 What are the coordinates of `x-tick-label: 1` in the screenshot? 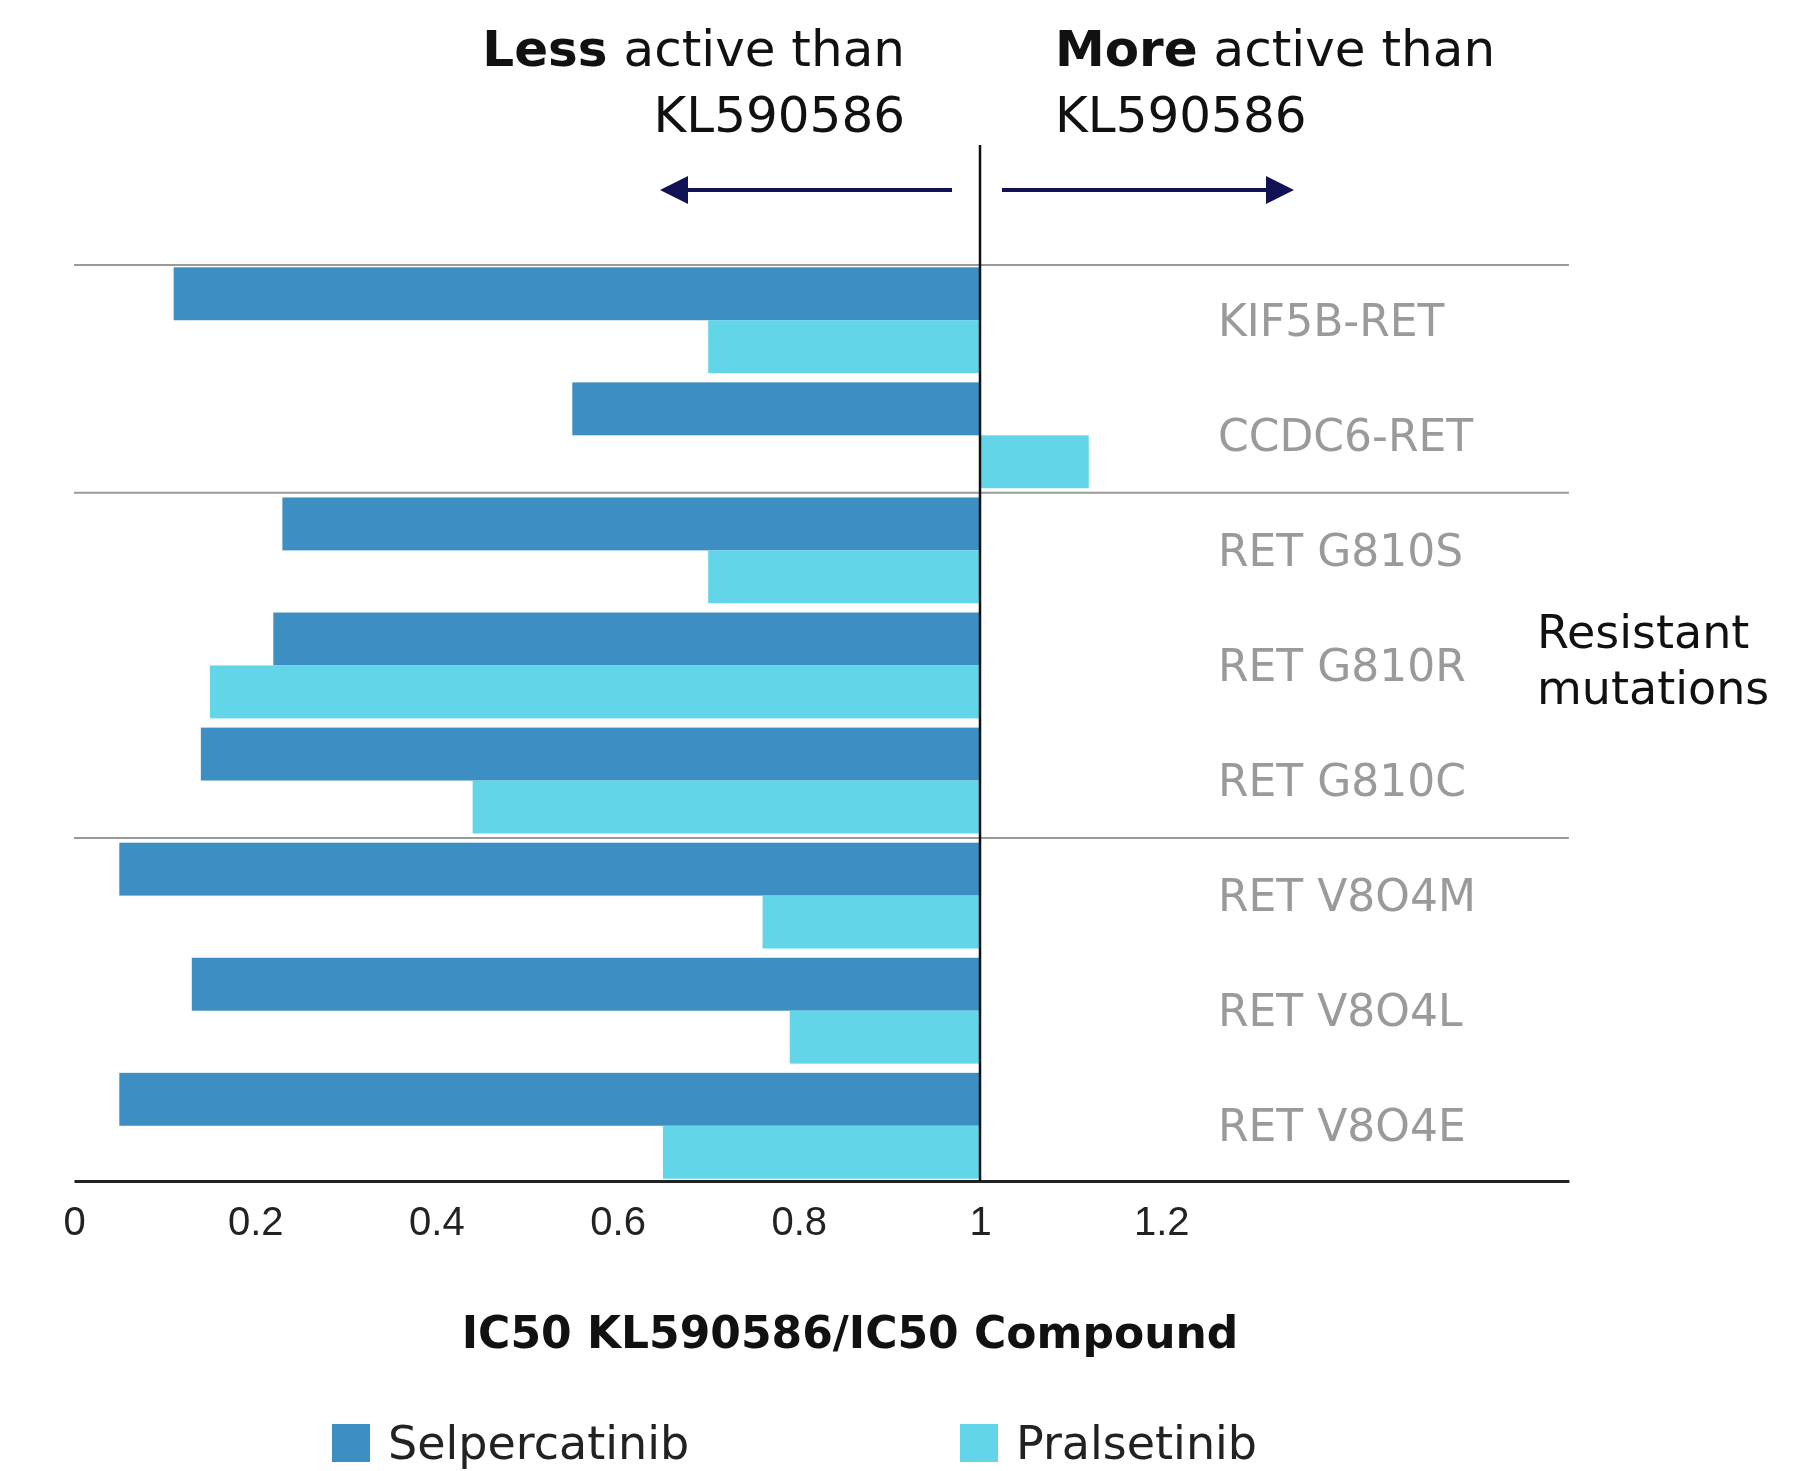 It's located at (980, 1221).